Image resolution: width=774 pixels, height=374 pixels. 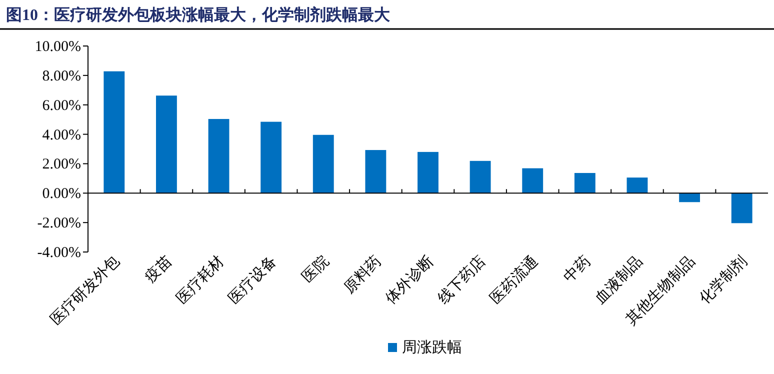 What do you see at coordinates (61, 135) in the screenshot?
I see `y-tick-label: 4.00%` at bounding box center [61, 135].